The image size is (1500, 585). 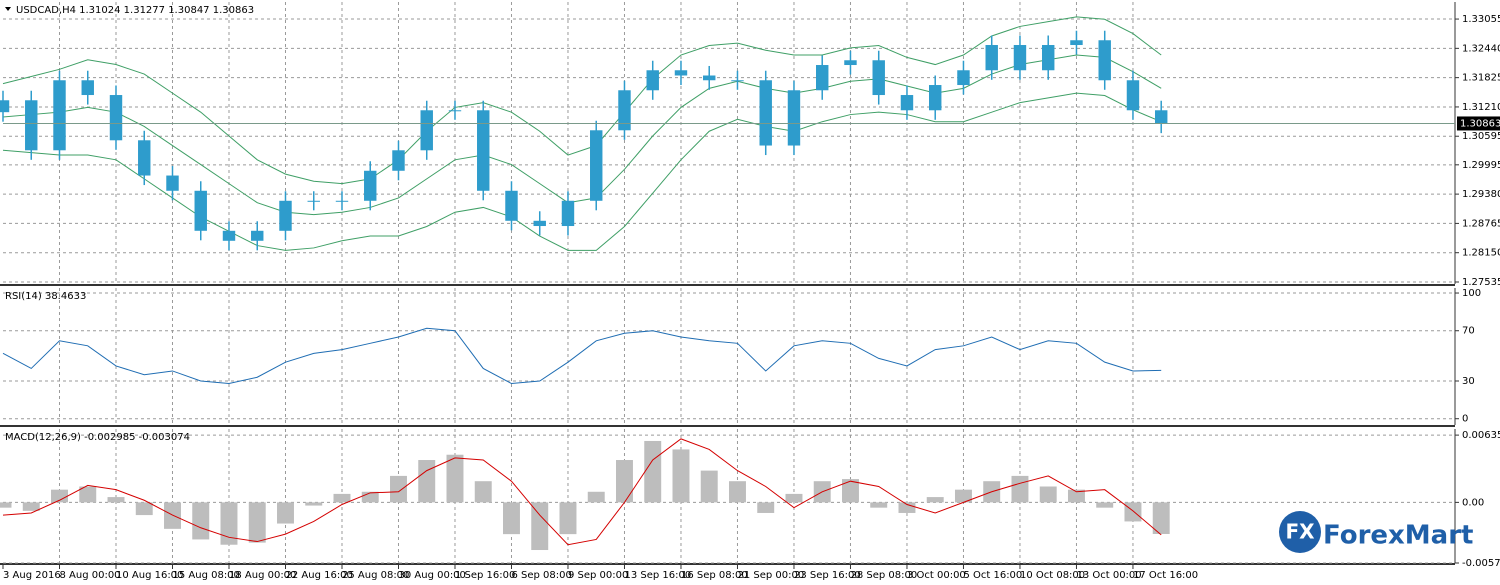 What do you see at coordinates (1465, 419) in the screenshot?
I see `y-tick-label: 0` at bounding box center [1465, 419].